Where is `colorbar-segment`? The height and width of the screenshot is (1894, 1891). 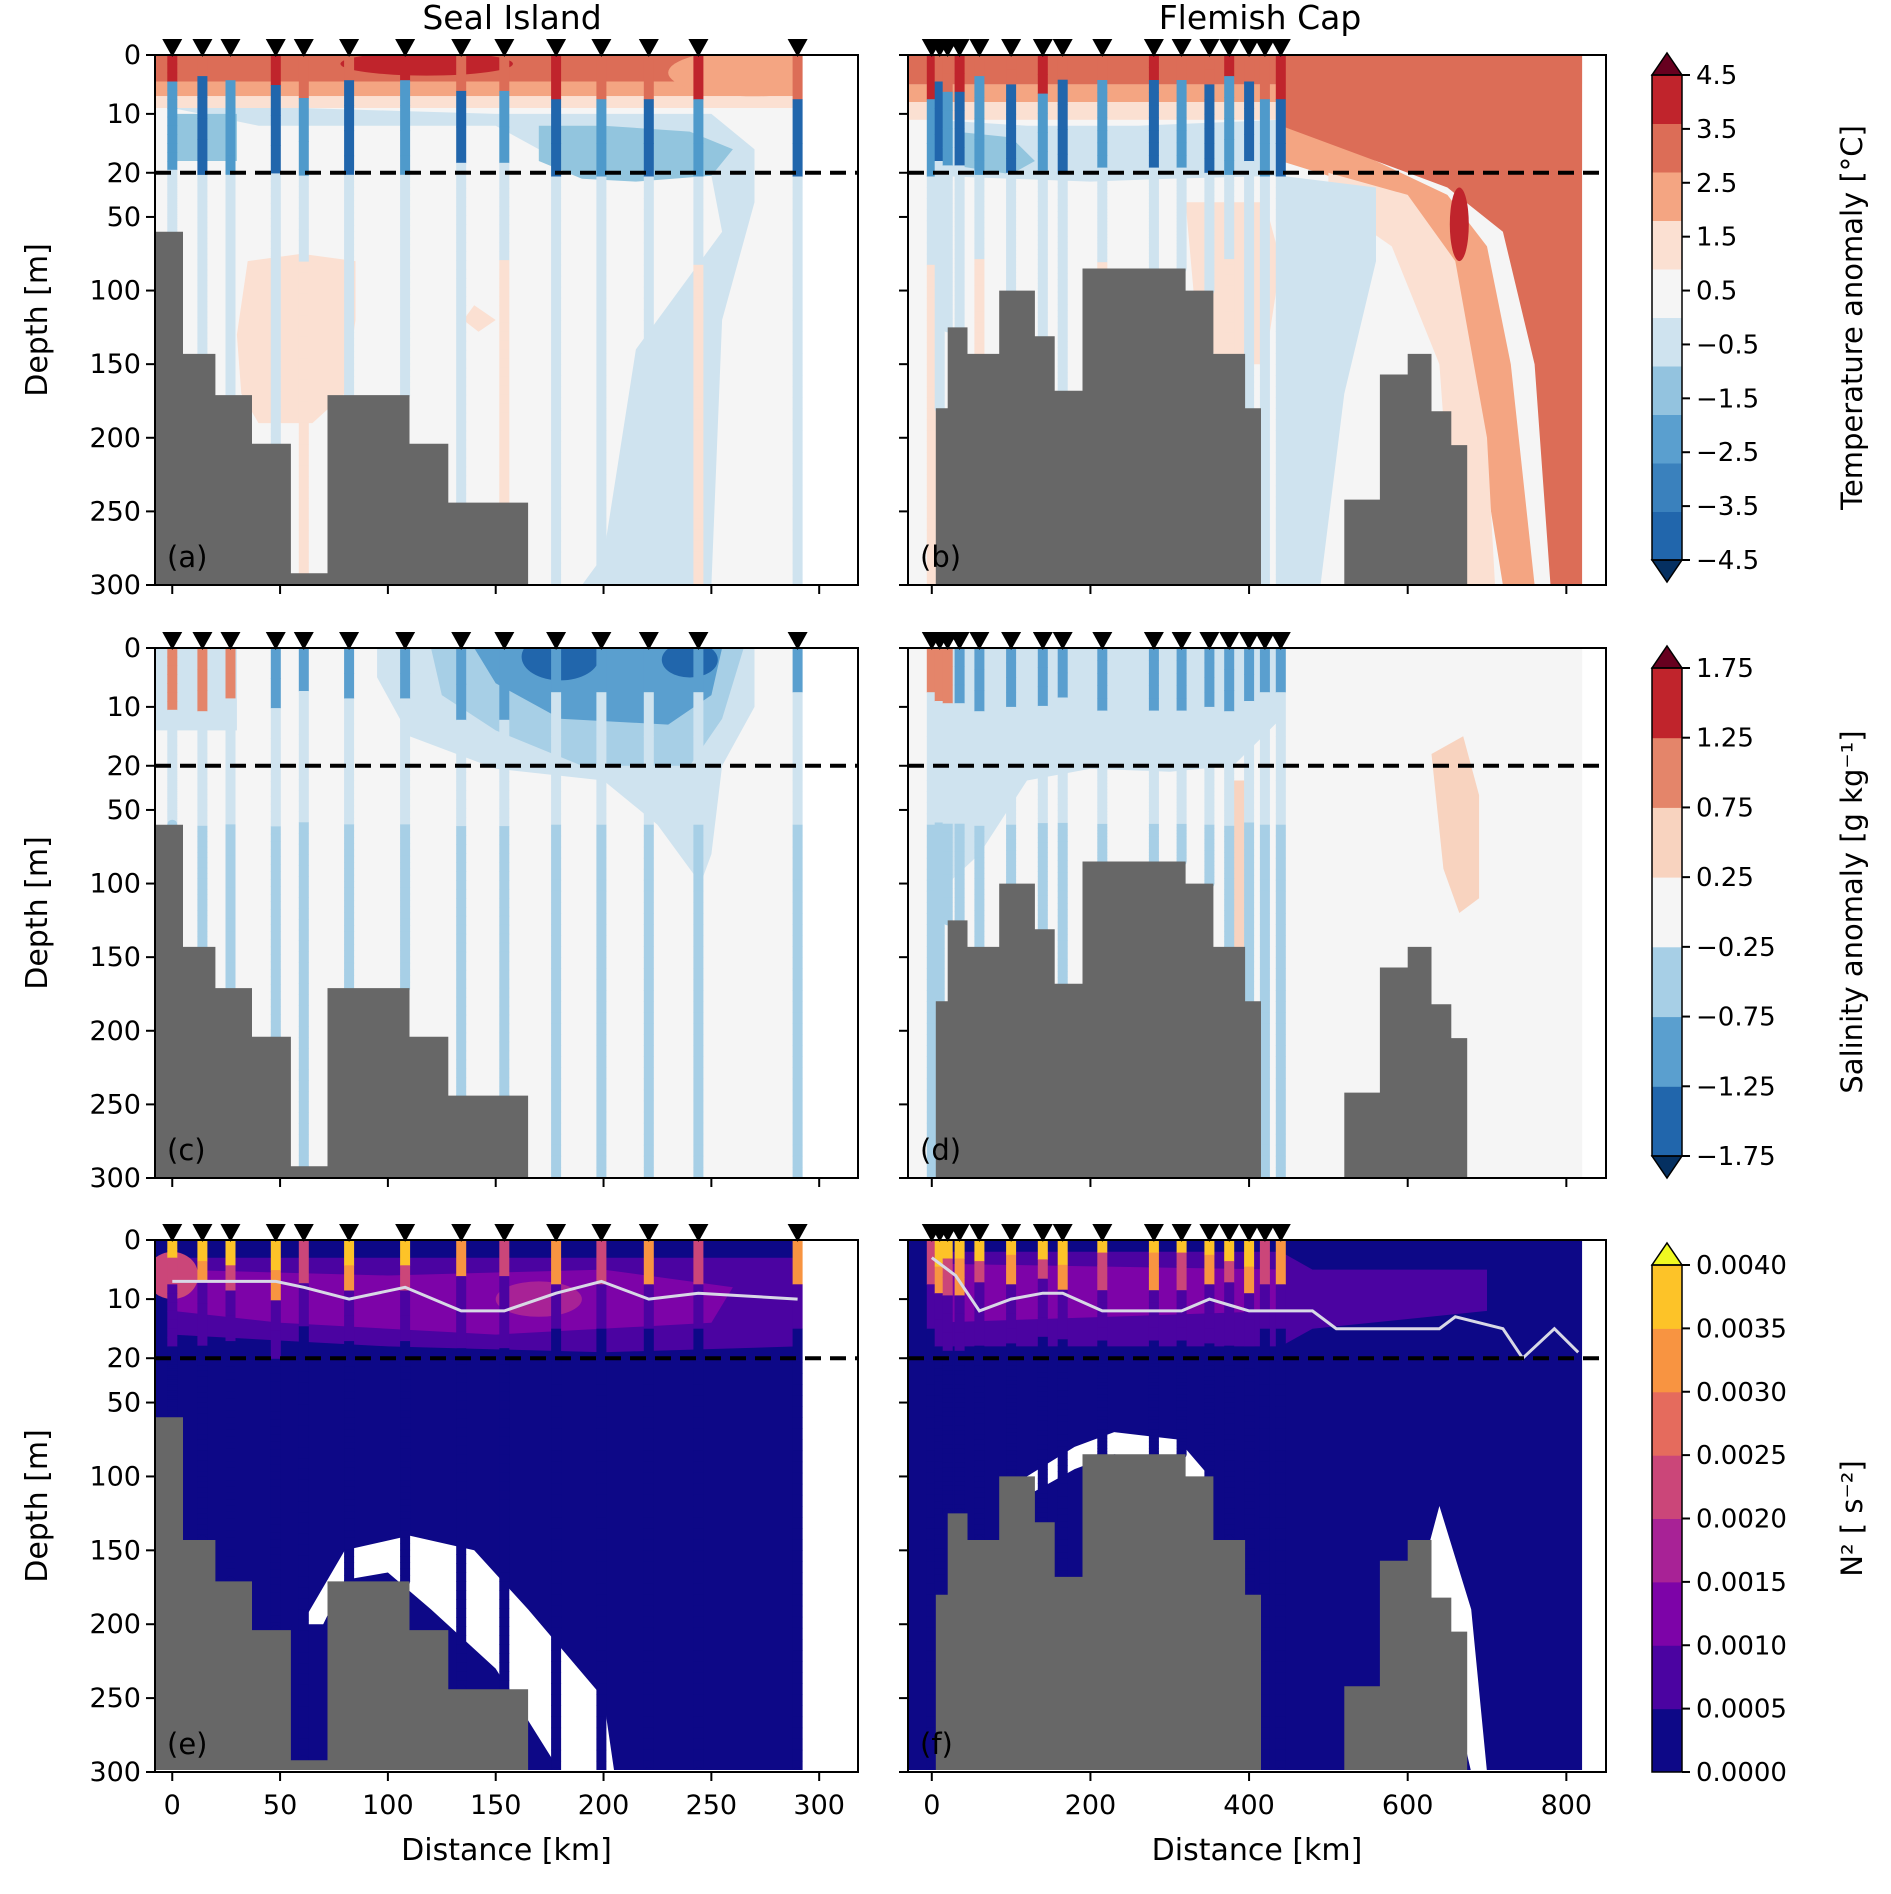 colorbar-segment is located at coordinates (1667, 912).